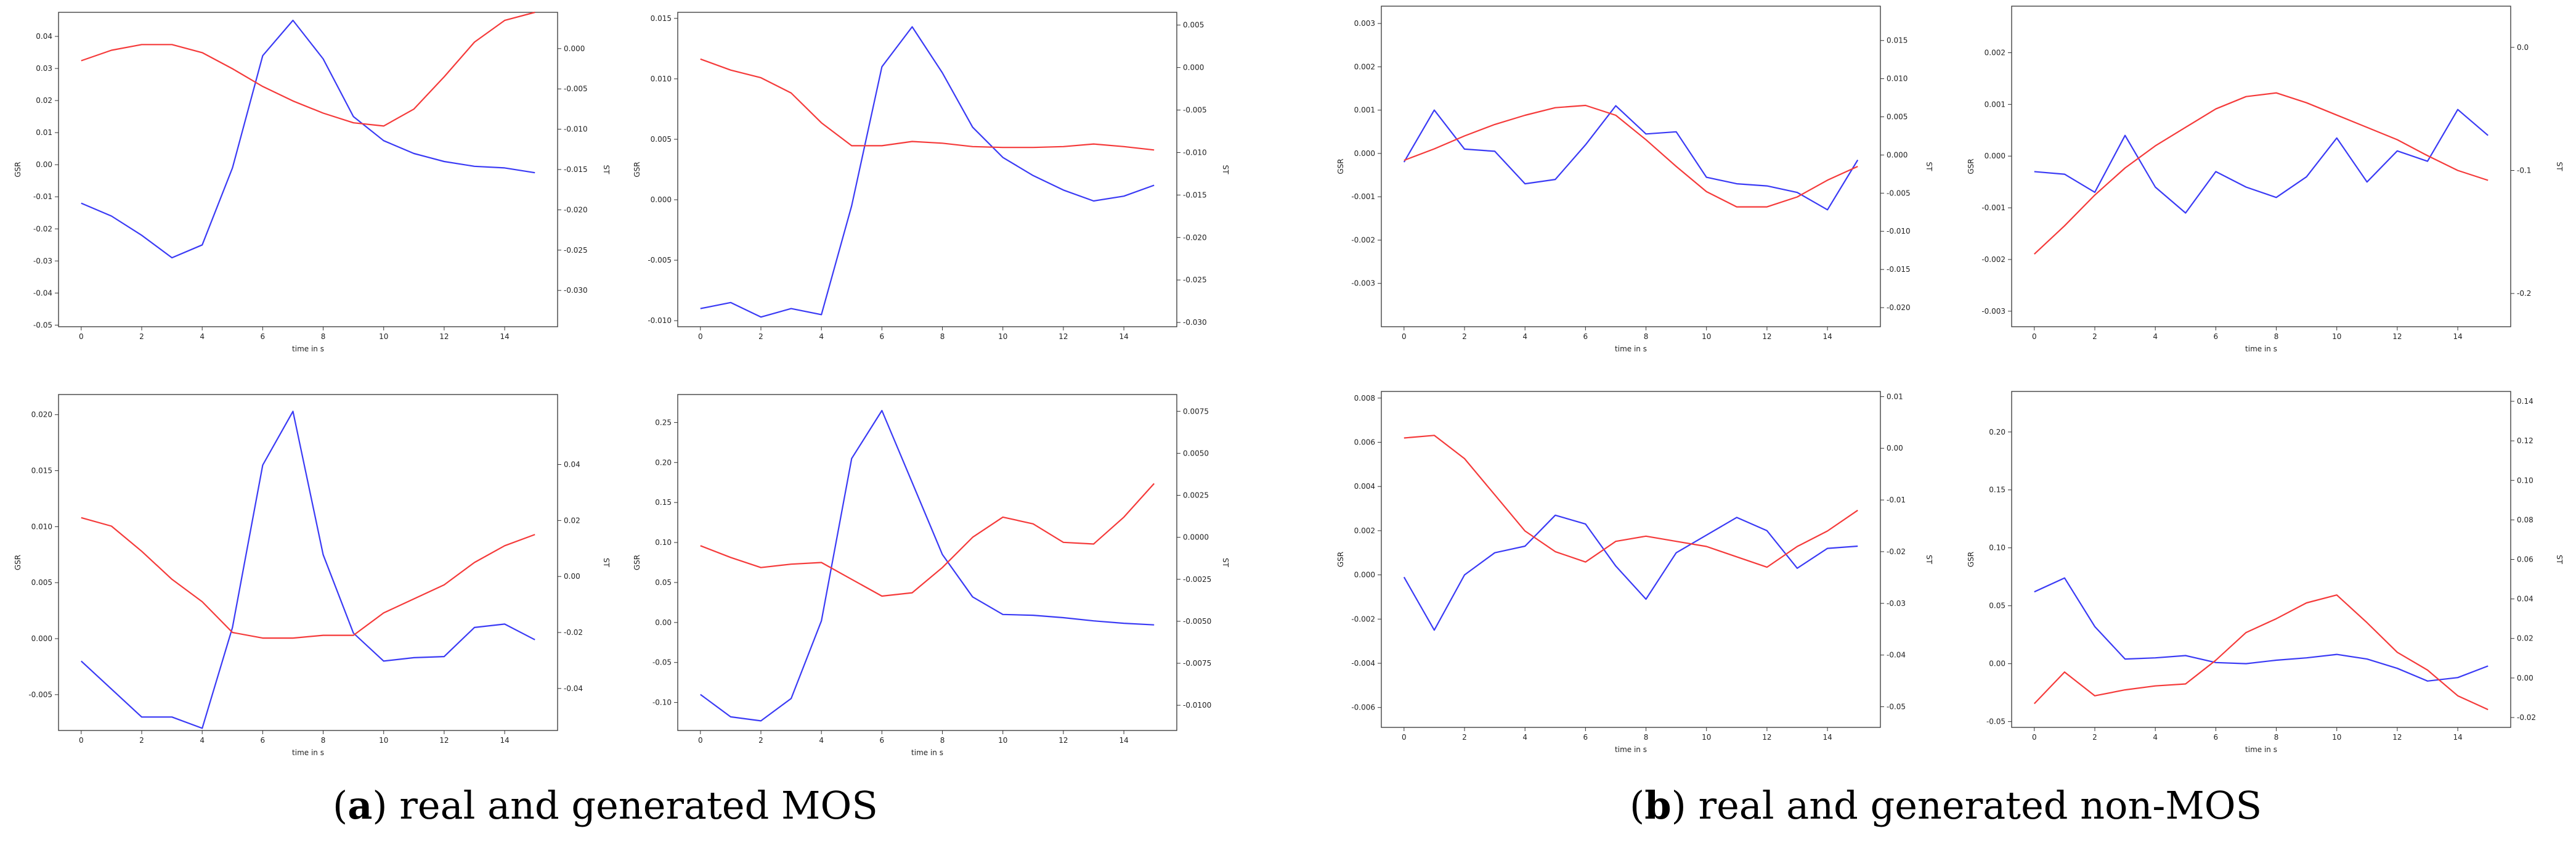  Describe the element at coordinates (1197, 621) in the screenshot. I see `y2-tick-label: -0.0050` at that location.